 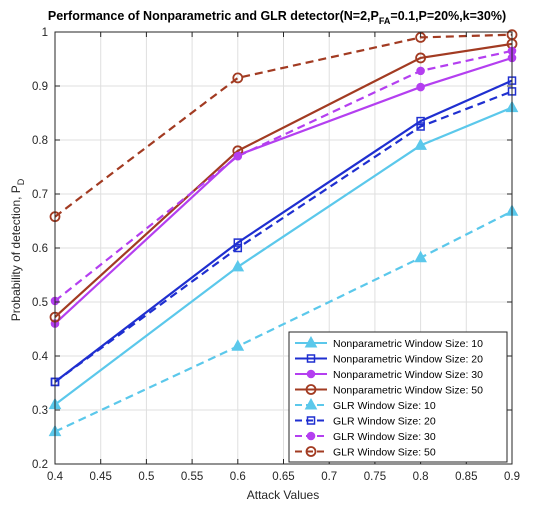 What do you see at coordinates (384, 422) in the screenshot?
I see `legend-label: GLR Window Size: 20` at bounding box center [384, 422].